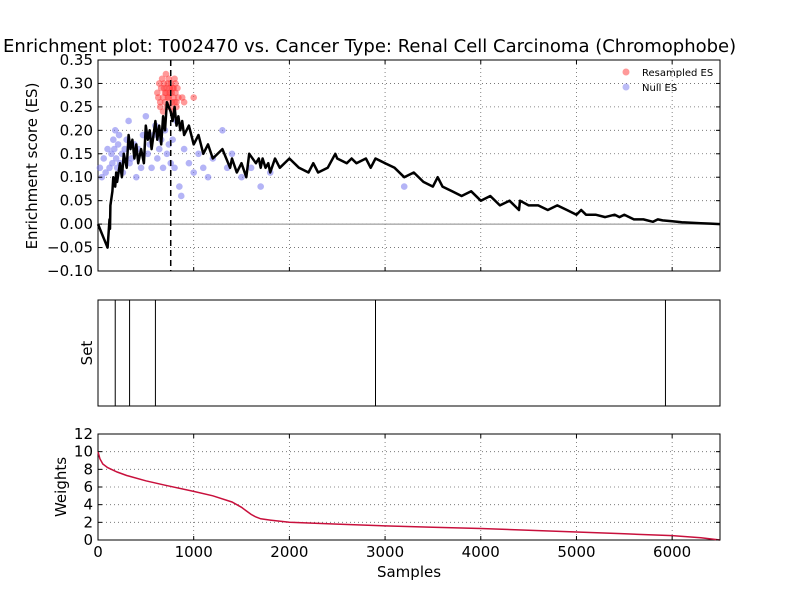 This screenshot has width=800, height=600. Describe the element at coordinates (88, 487) in the screenshot. I see `weights-ytick-label: 6` at that location.